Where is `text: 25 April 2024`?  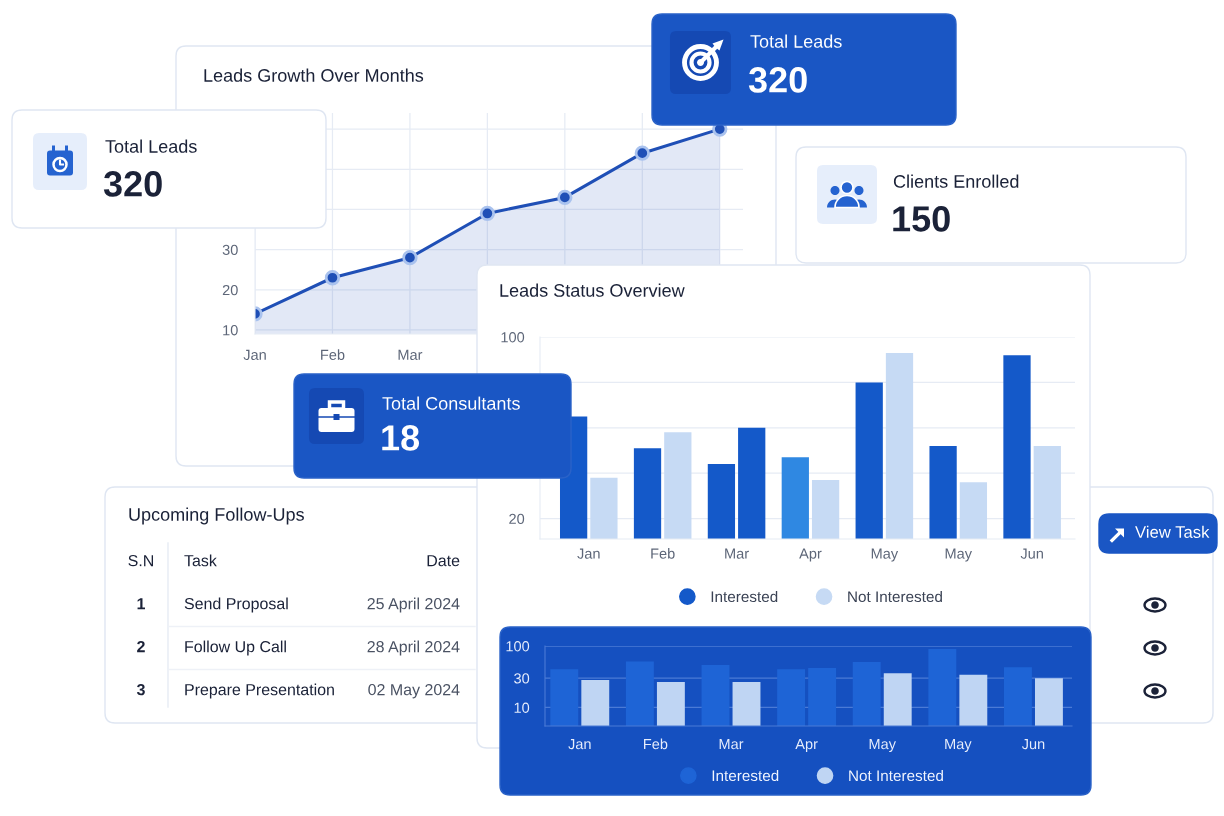
text: 25 April 2024 is located at coordinates (413, 605).